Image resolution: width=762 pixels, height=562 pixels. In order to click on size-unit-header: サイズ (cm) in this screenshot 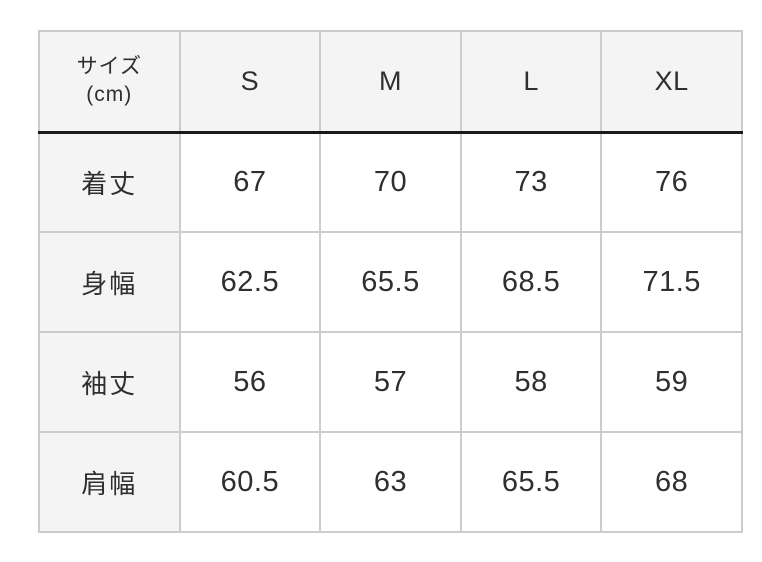, I will do `click(109, 82)`.